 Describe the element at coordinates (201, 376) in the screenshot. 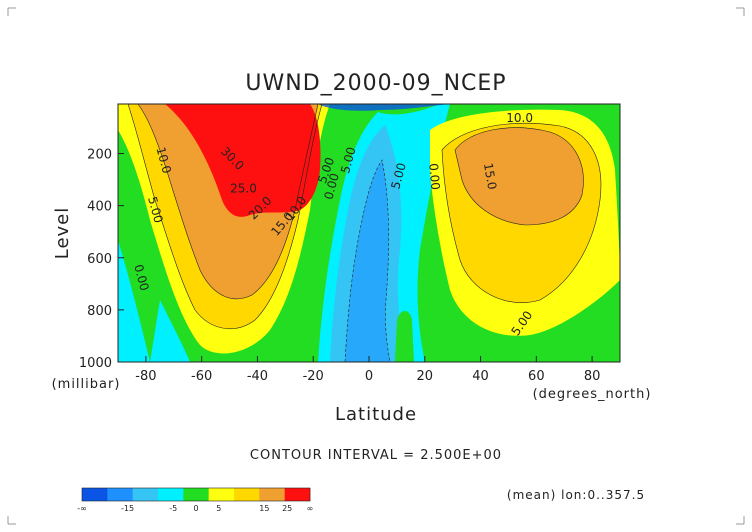

I see `x-tick-label: -60` at that location.